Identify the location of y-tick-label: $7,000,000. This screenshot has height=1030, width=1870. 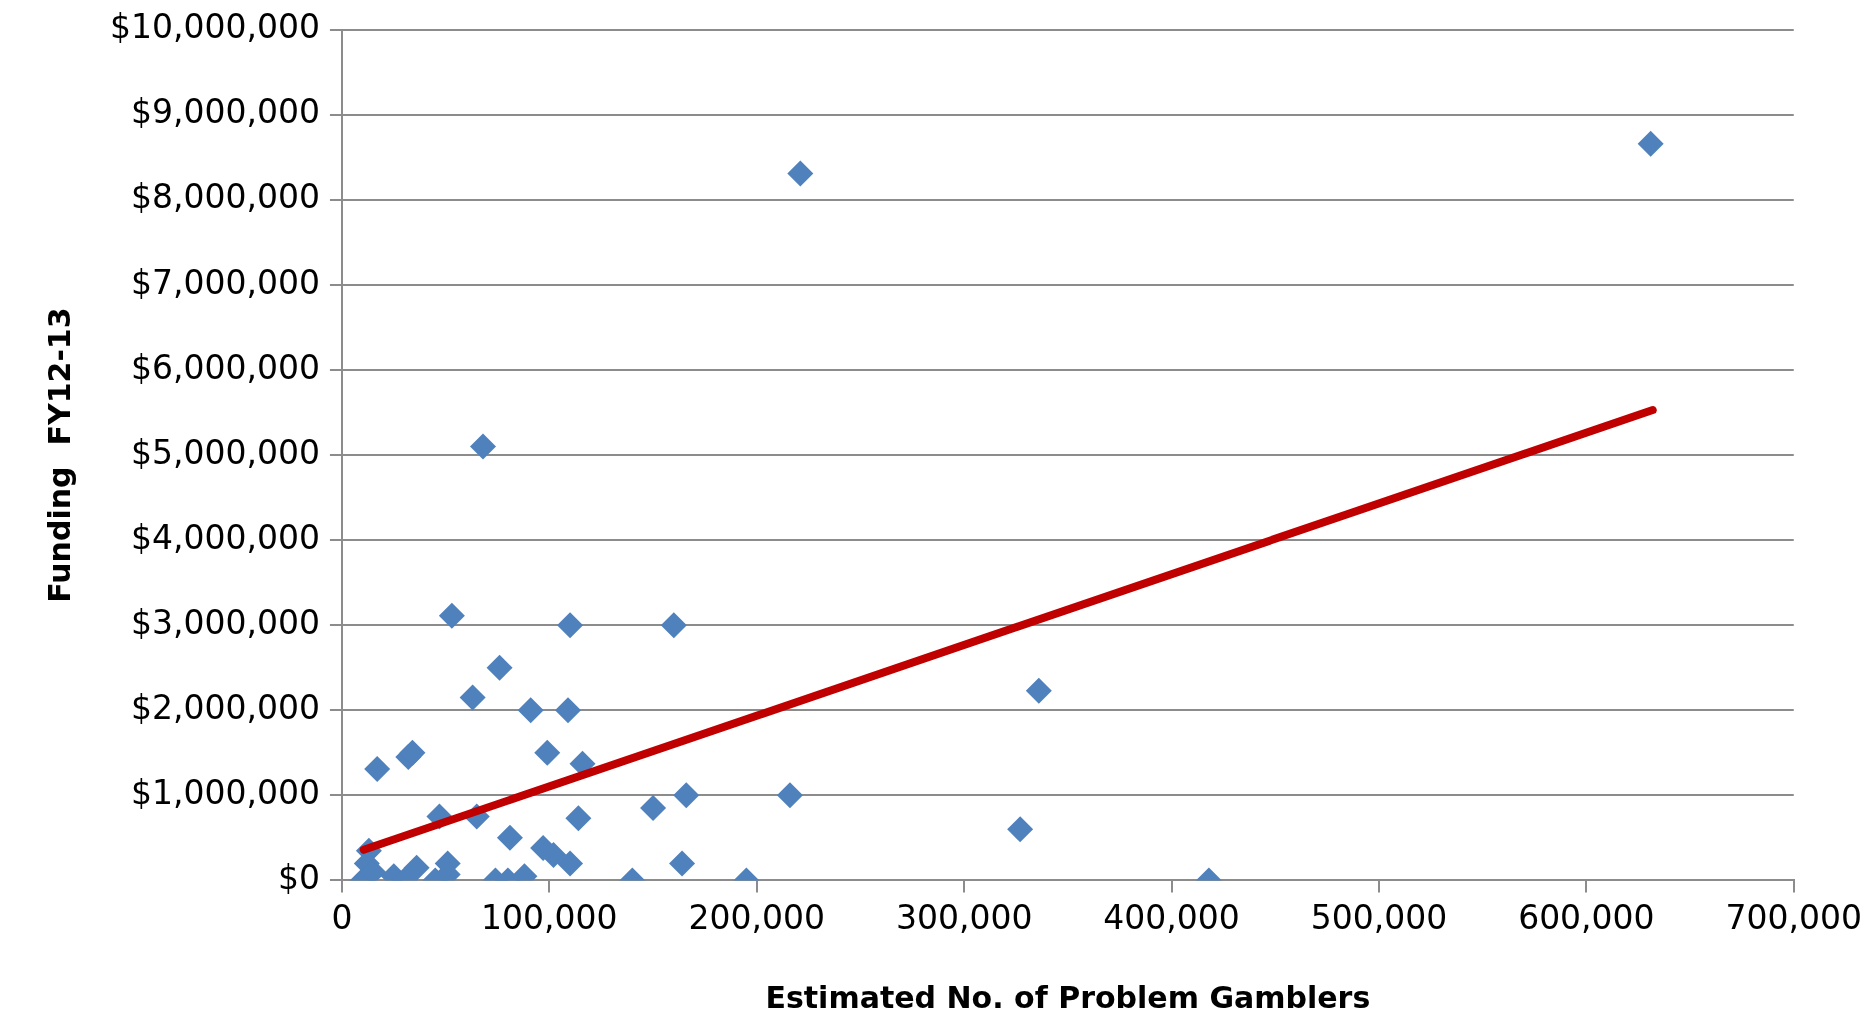
(225, 282).